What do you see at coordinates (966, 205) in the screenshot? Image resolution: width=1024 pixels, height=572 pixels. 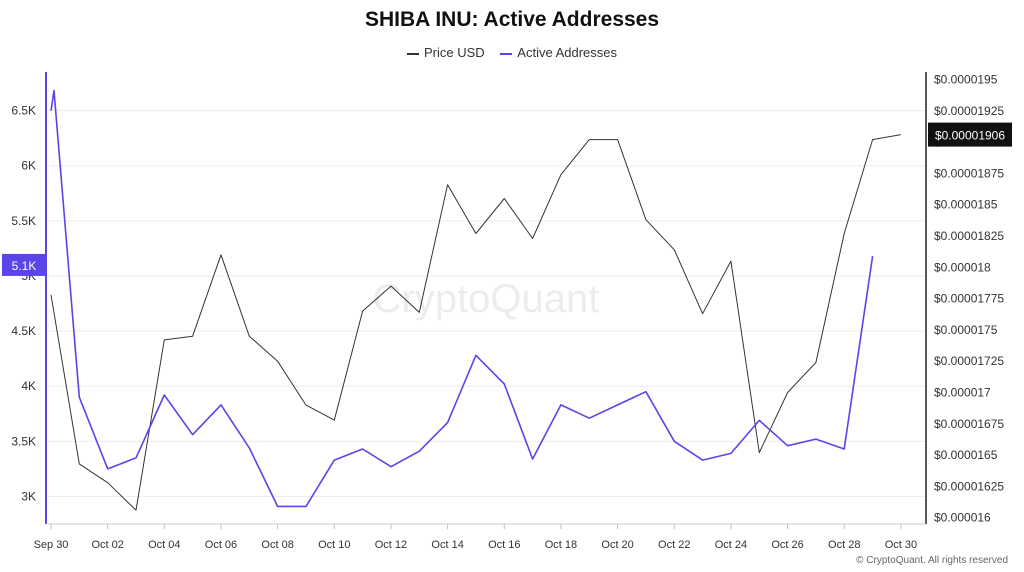 I see `y-right-tick-label: $0.0000185` at bounding box center [966, 205].